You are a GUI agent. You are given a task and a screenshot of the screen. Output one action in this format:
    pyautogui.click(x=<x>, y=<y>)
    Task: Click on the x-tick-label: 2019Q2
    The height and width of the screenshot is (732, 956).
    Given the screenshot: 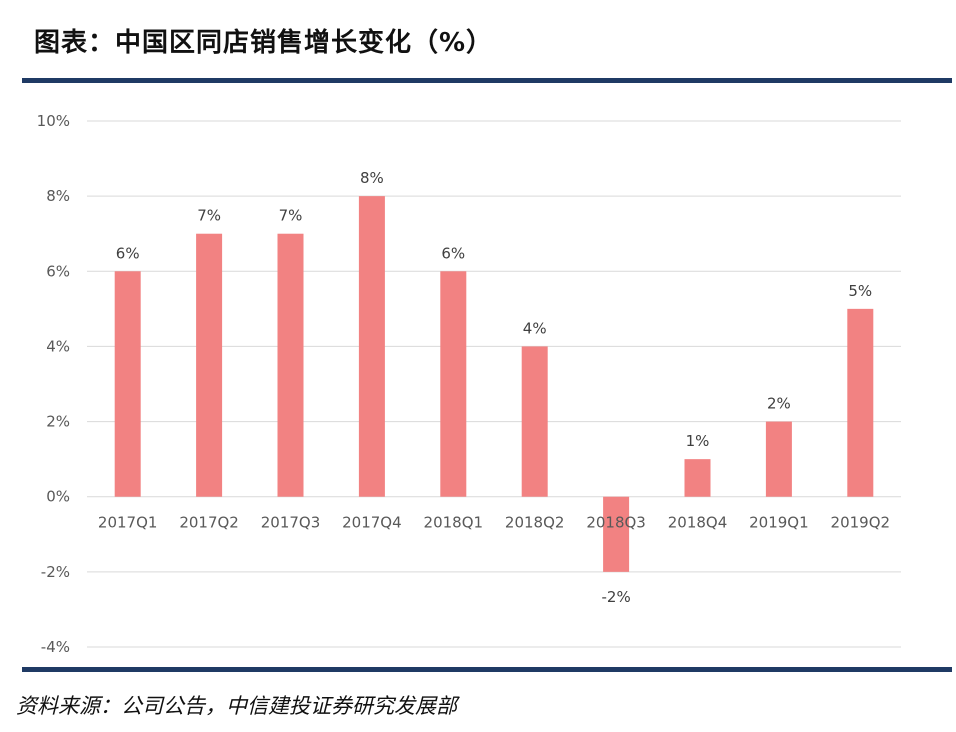 What is the action you would take?
    pyautogui.click(x=861, y=523)
    